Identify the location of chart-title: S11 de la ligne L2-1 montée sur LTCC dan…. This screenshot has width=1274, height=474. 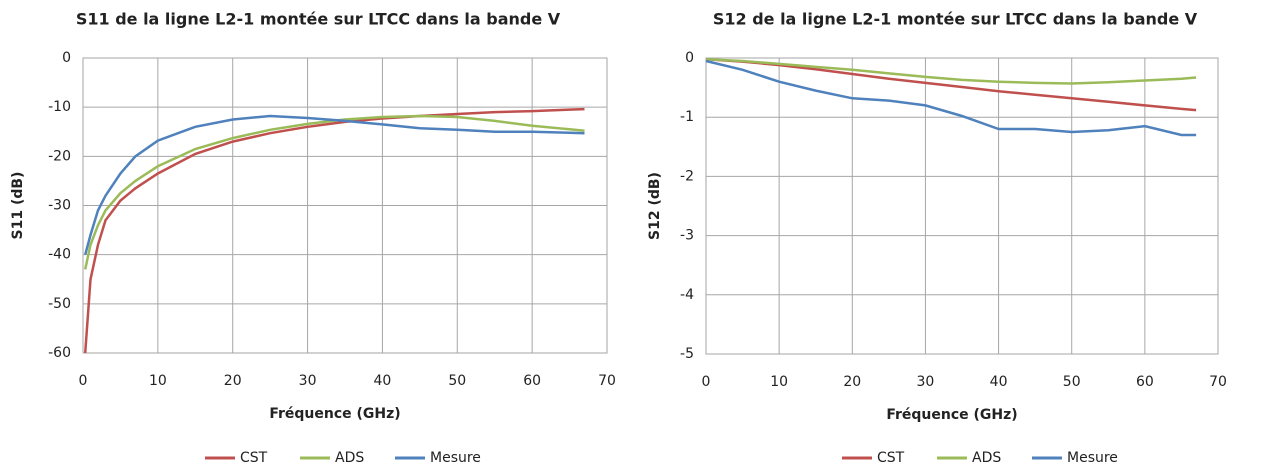
(318, 19).